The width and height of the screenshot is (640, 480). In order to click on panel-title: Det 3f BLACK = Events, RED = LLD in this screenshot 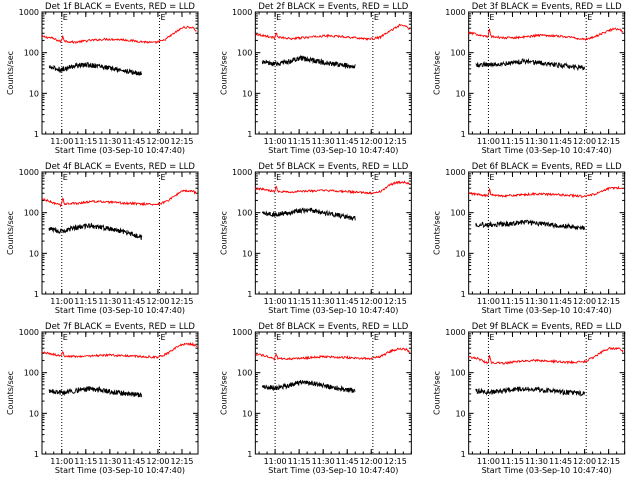, I will do `click(547, 7)`.